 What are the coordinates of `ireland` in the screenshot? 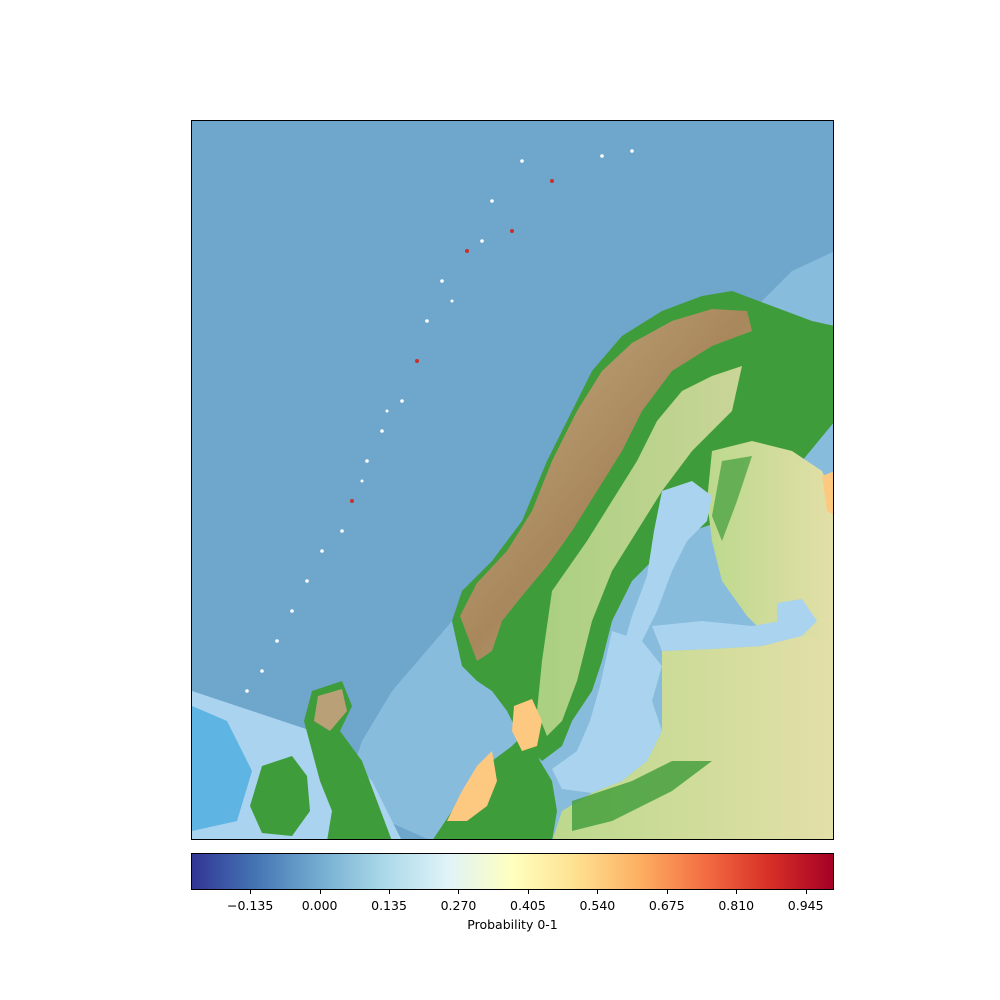 It's located at (280, 796).